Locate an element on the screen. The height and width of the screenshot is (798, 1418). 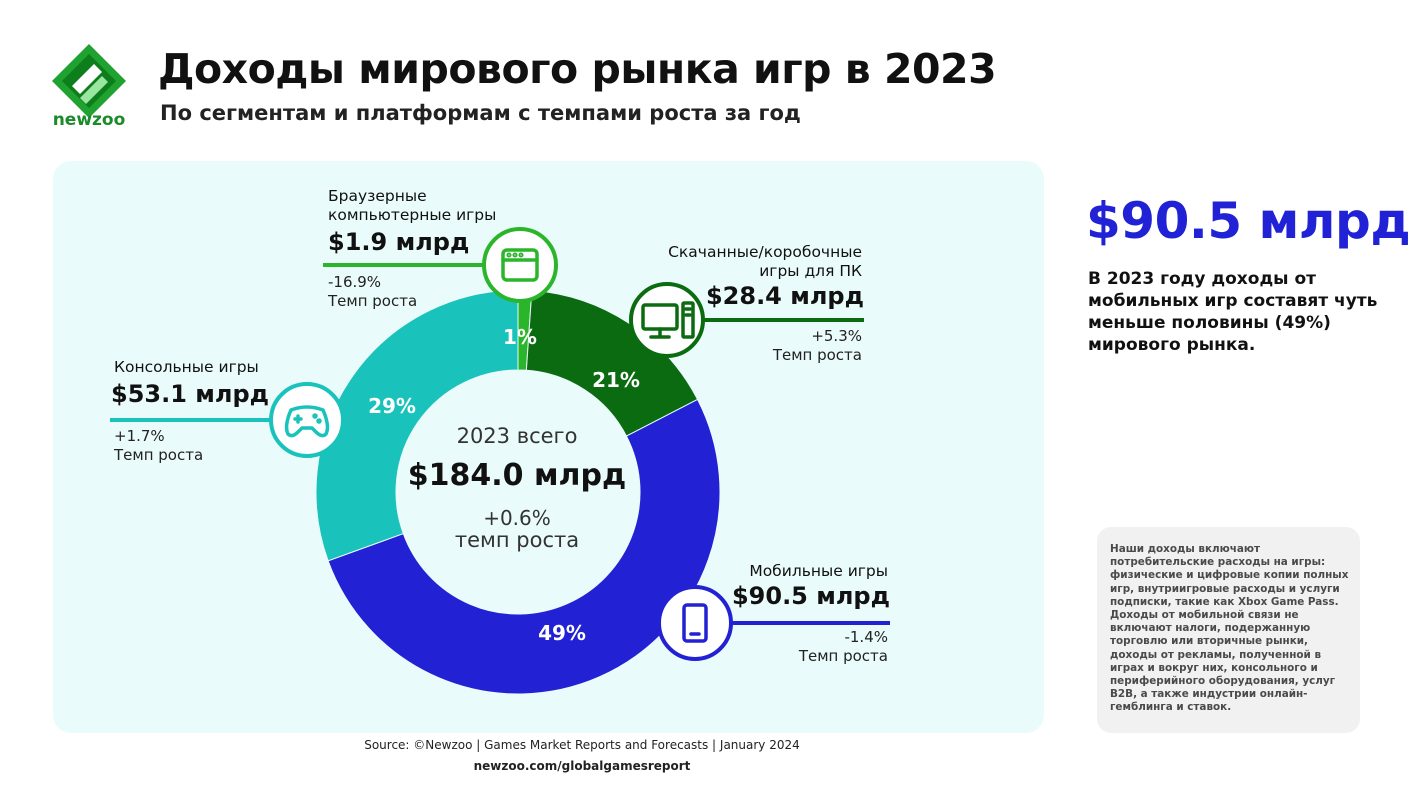
center-label: 2023 всего is located at coordinates (517, 436).